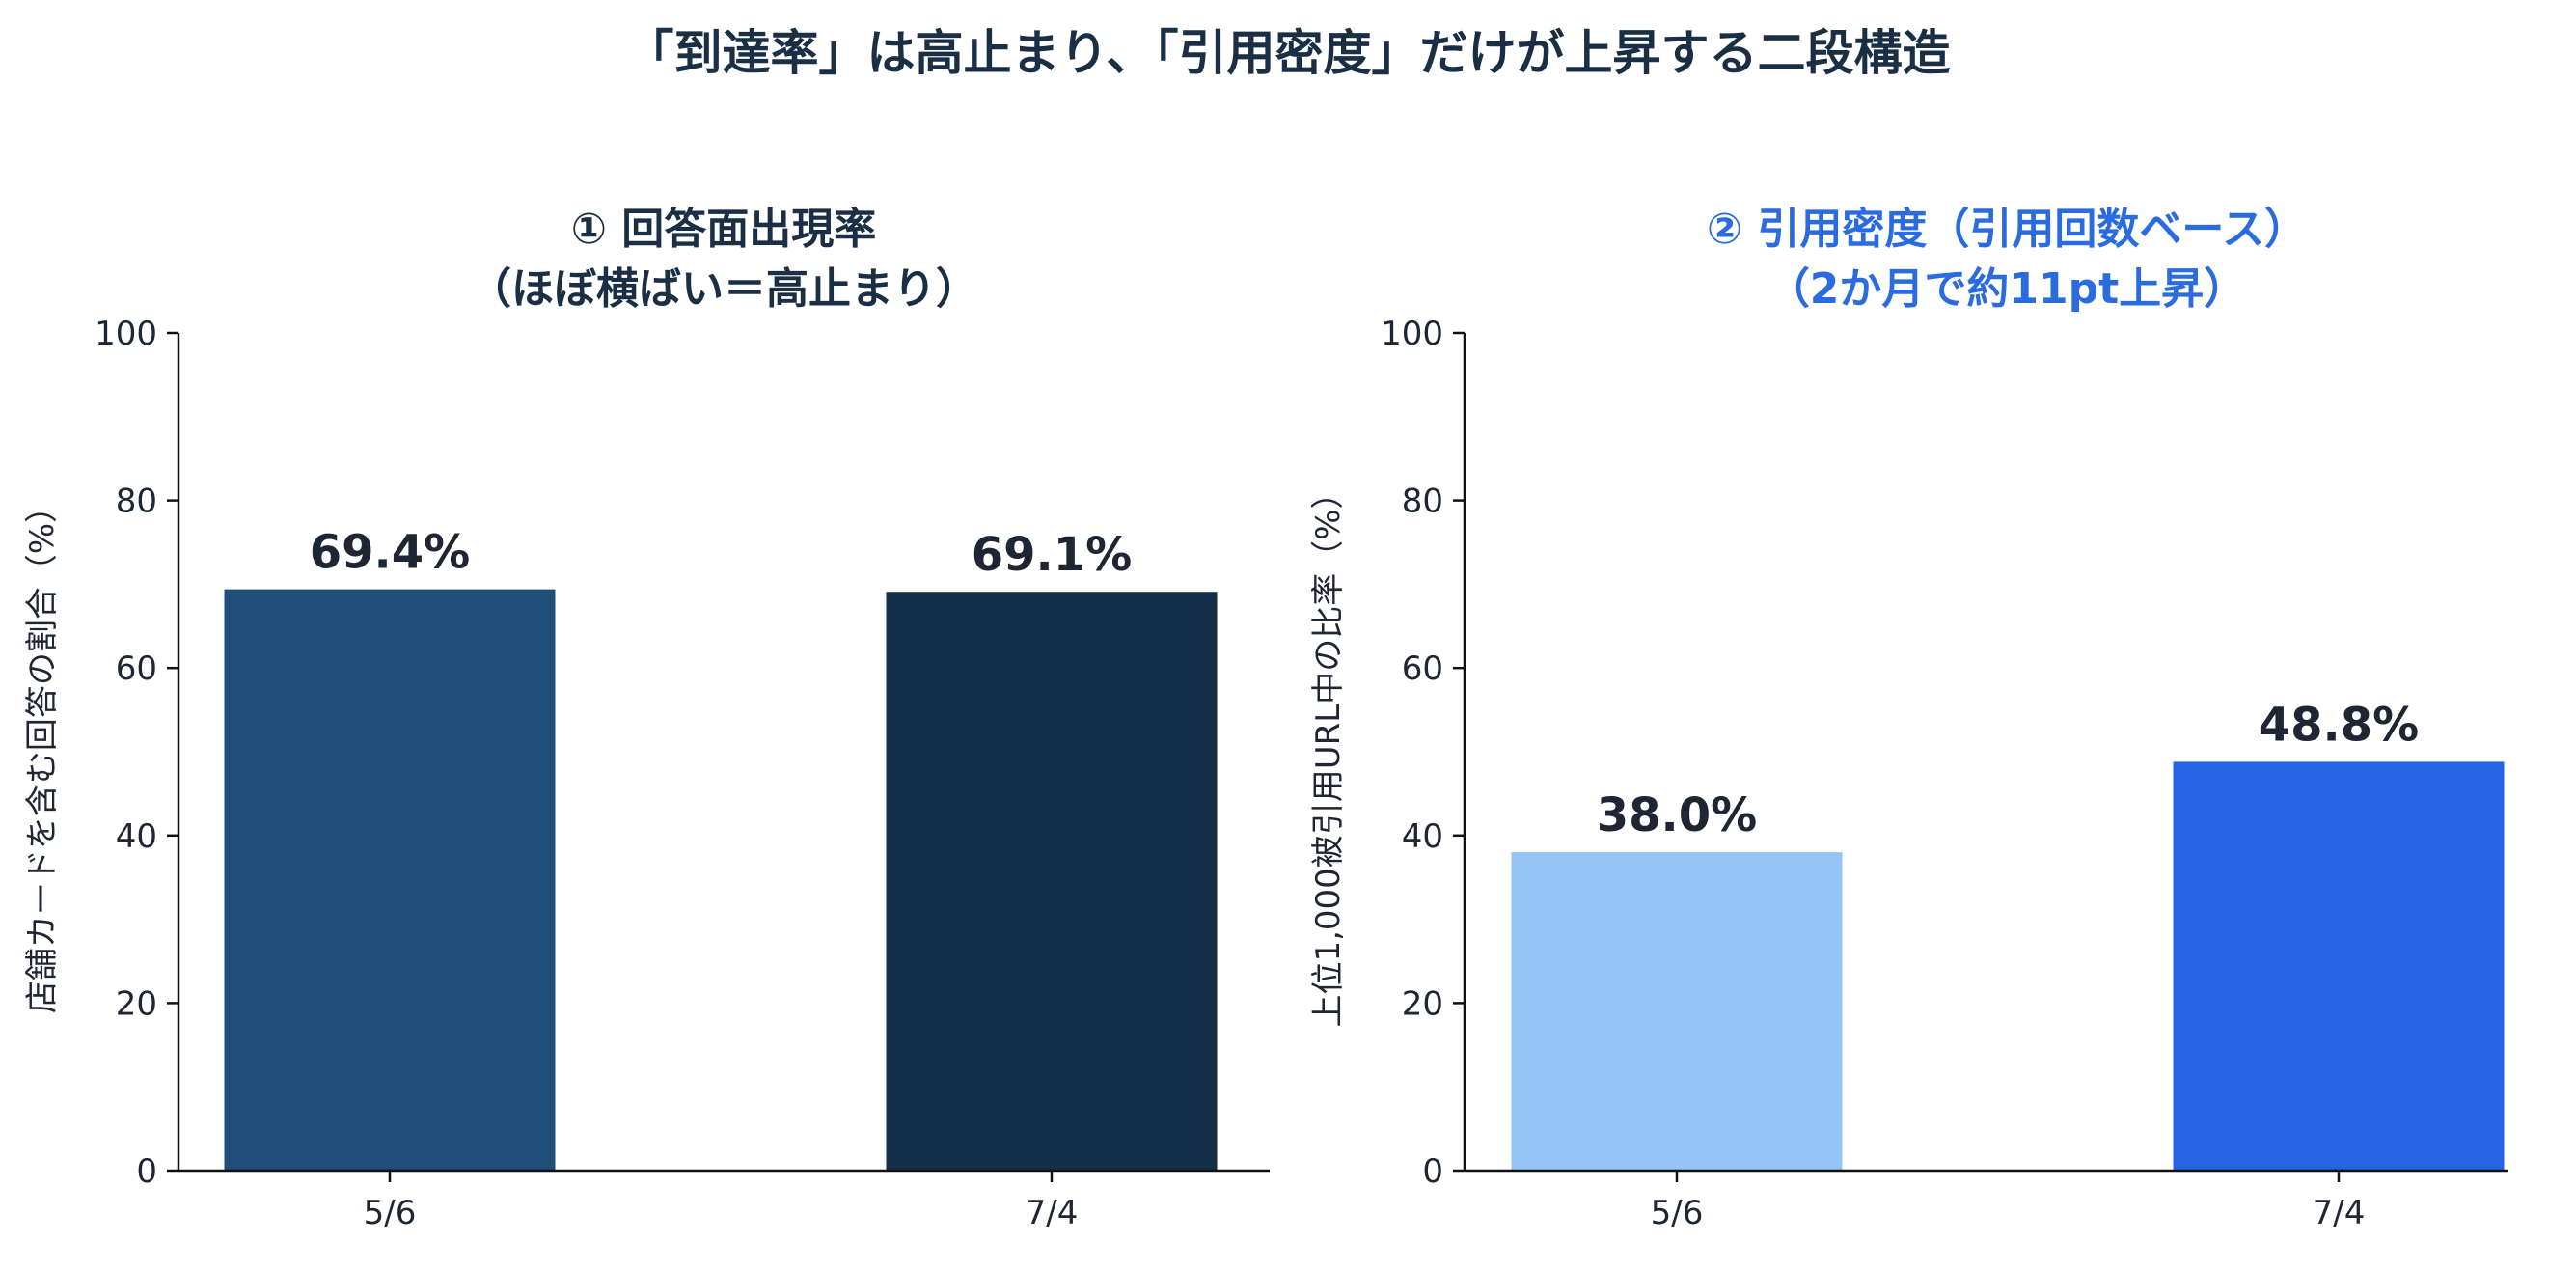  What do you see at coordinates (1678, 815) in the screenshot?
I see `bar-value-label: 38.0%` at bounding box center [1678, 815].